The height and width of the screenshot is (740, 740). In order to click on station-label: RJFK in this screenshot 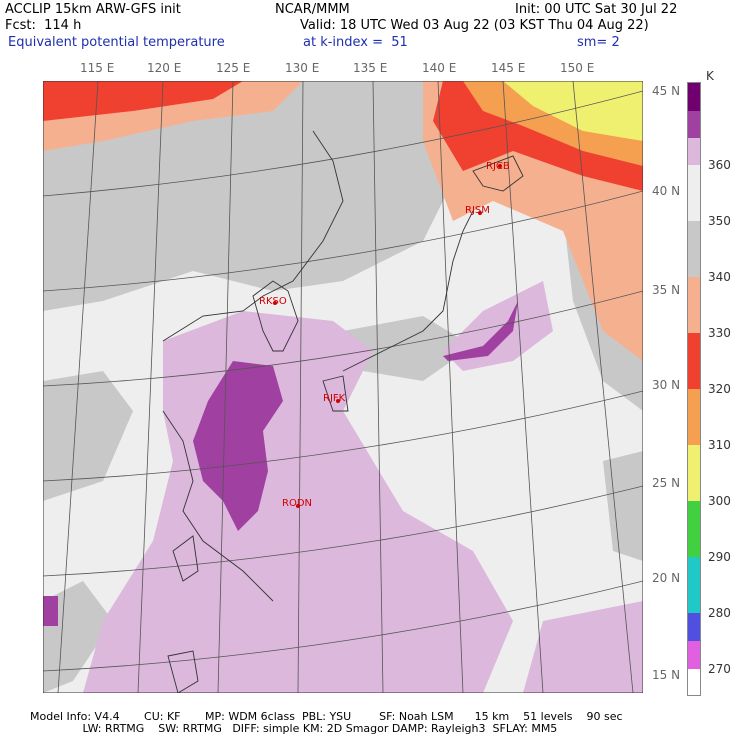, I will do `click(334, 398)`.